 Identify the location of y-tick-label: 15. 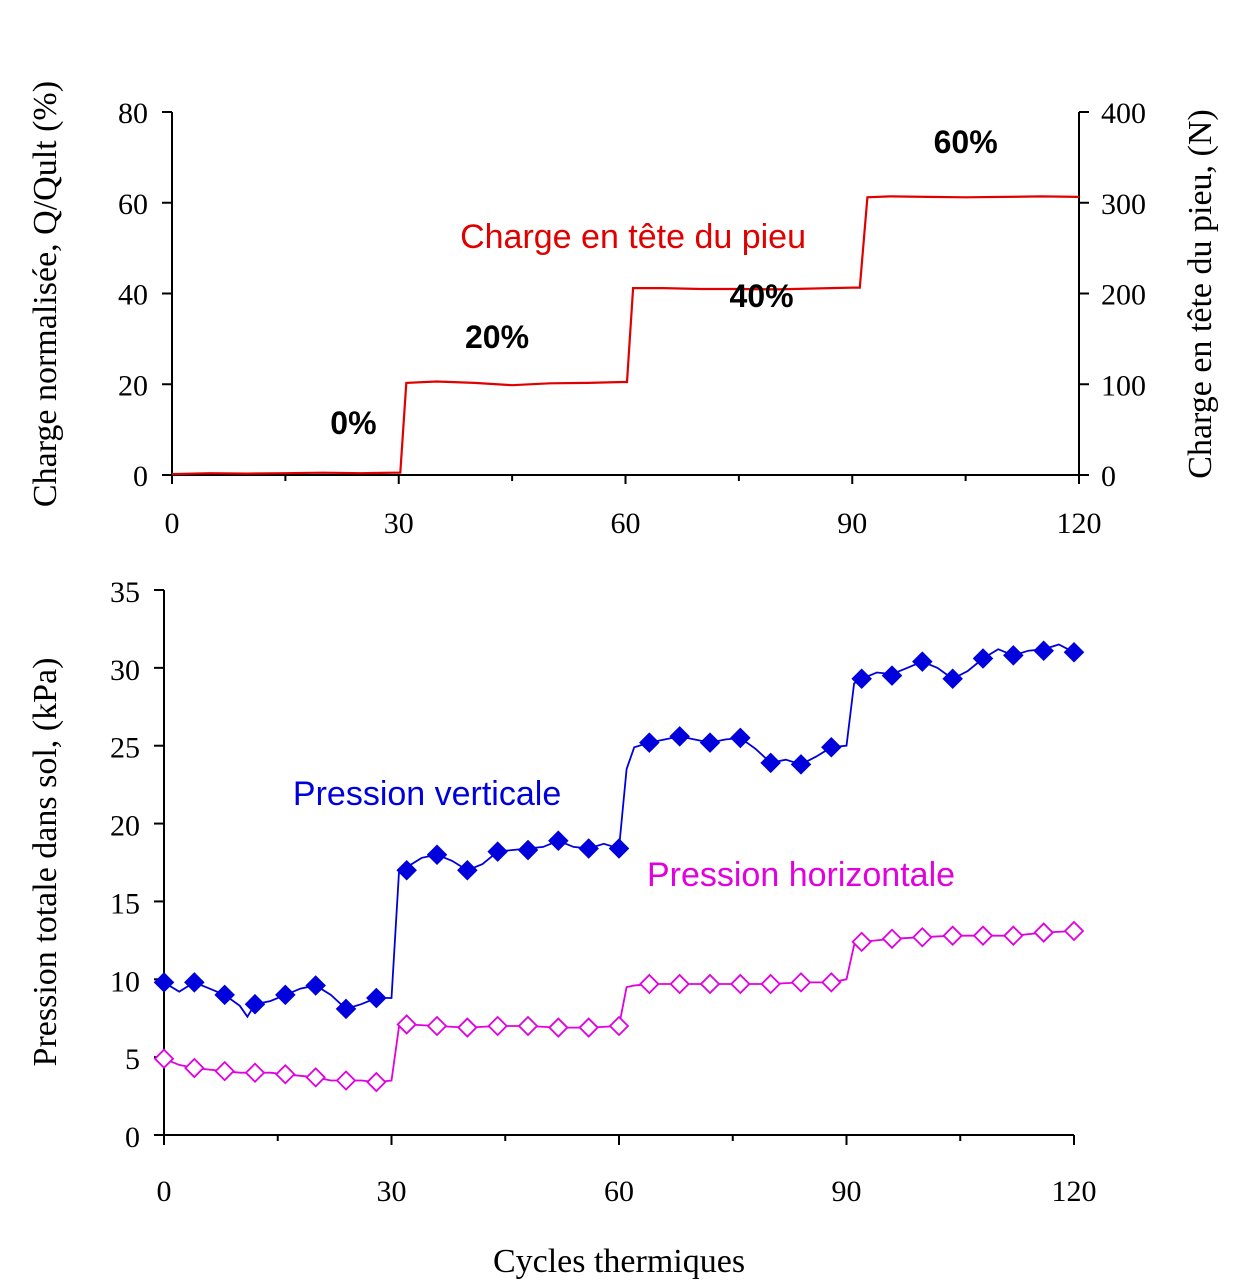
(125, 903).